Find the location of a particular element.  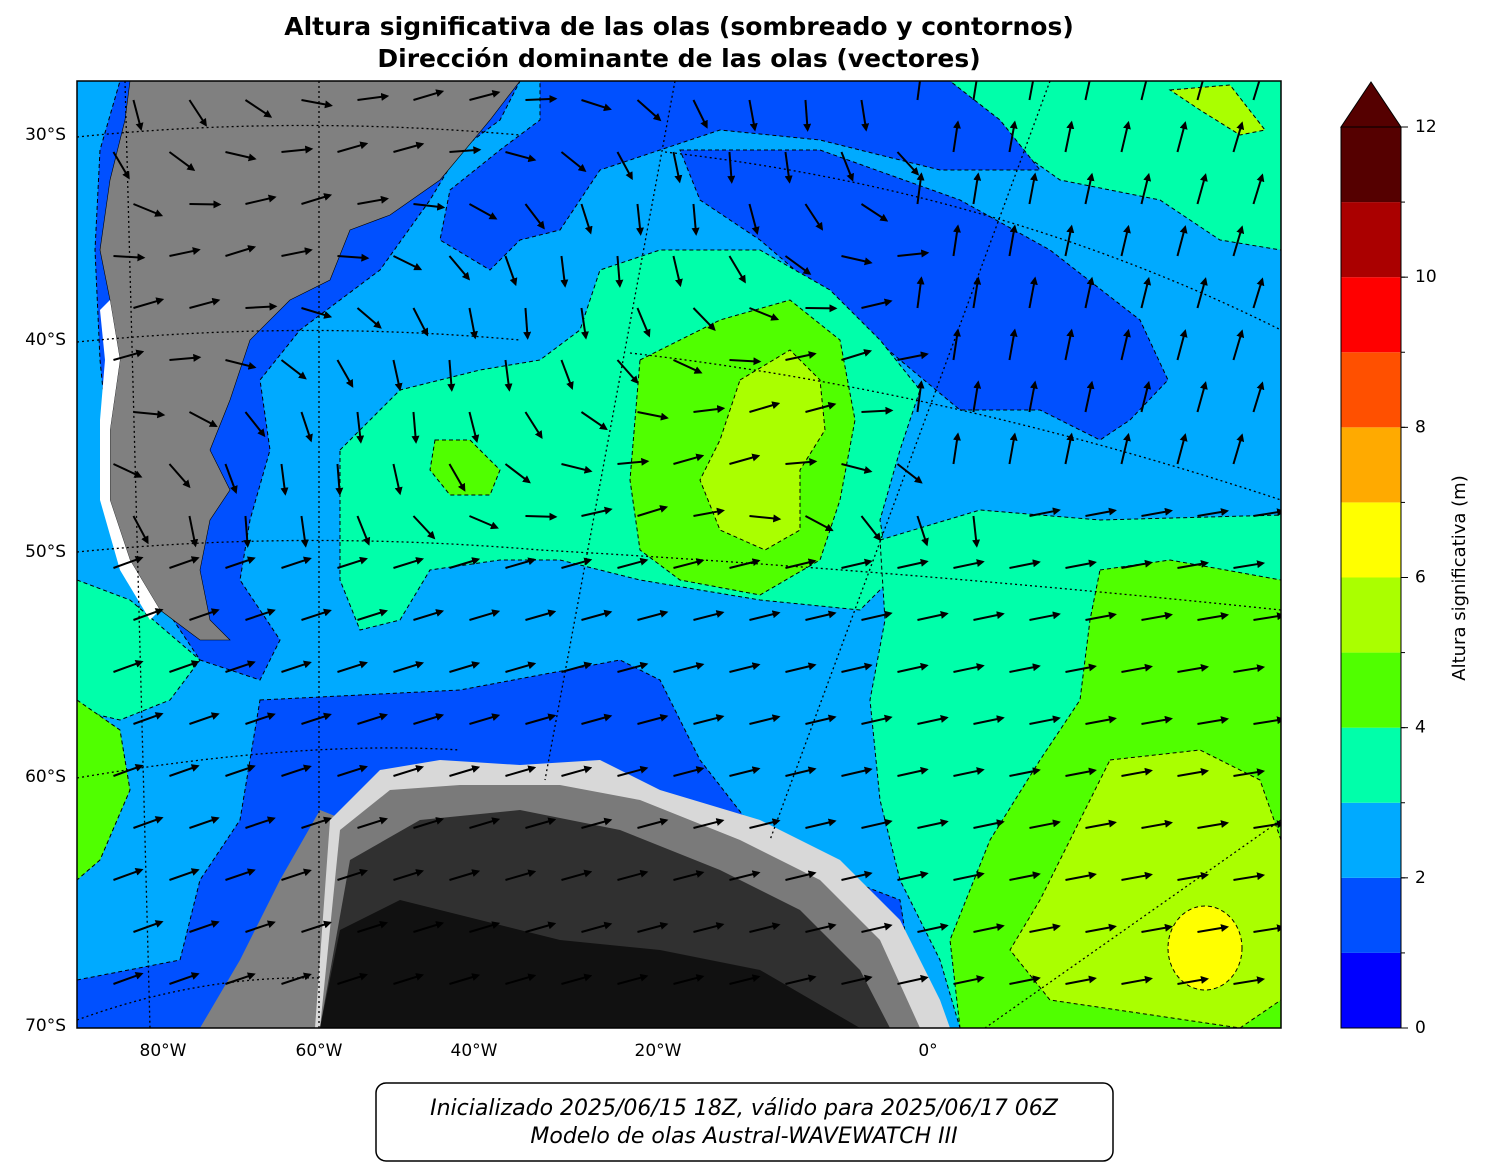

colorbar-tick-label: 4 is located at coordinates (1420, 728).